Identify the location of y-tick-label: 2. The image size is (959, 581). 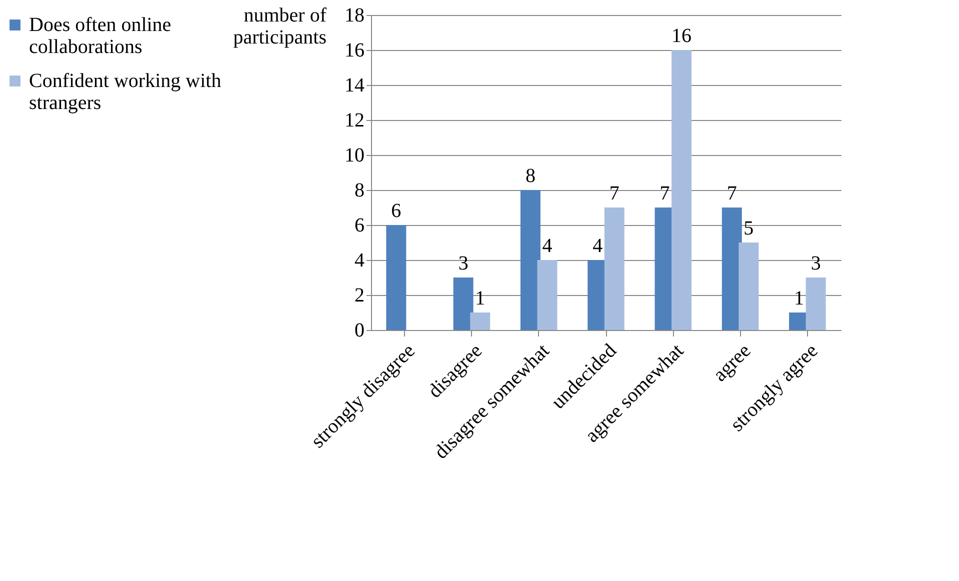
(359, 295).